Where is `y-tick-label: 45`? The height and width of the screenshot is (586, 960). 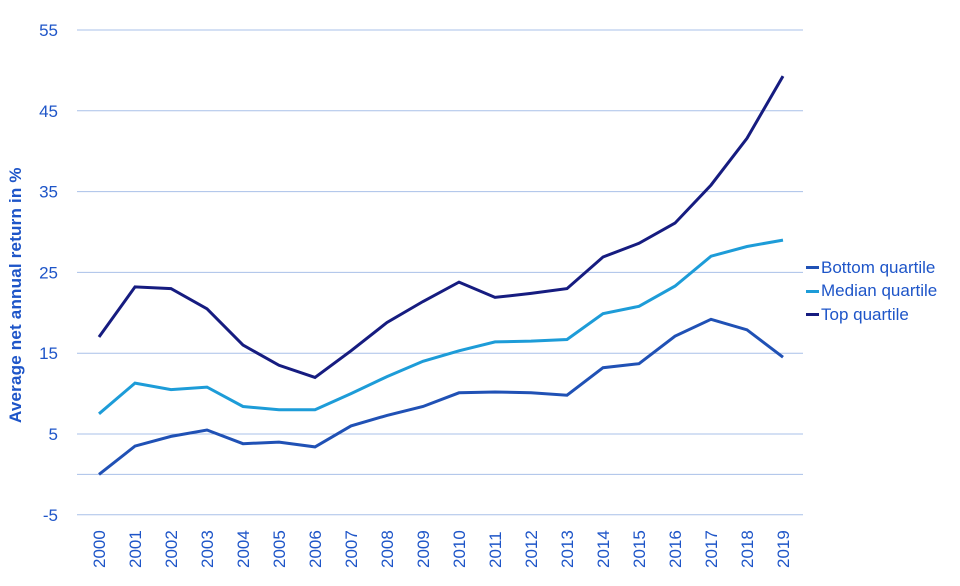
y-tick-label: 45 is located at coordinates (48, 111).